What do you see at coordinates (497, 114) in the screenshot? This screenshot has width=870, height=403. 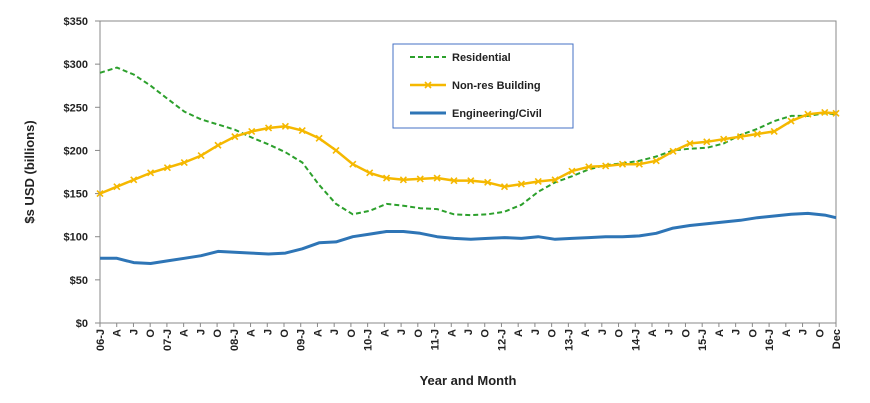 I see `legend-label: Engineering/Civil` at bounding box center [497, 114].